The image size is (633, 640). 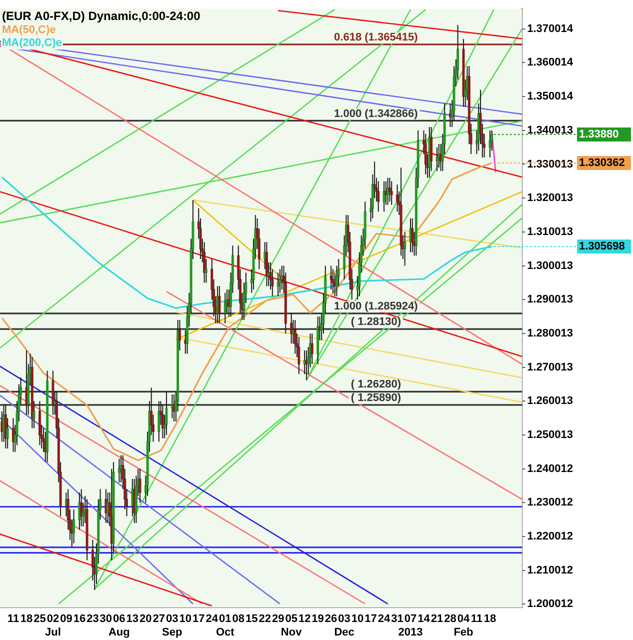 What do you see at coordinates (550, 300) in the screenshot?
I see `y-tick-label: 1.290013` at bounding box center [550, 300].